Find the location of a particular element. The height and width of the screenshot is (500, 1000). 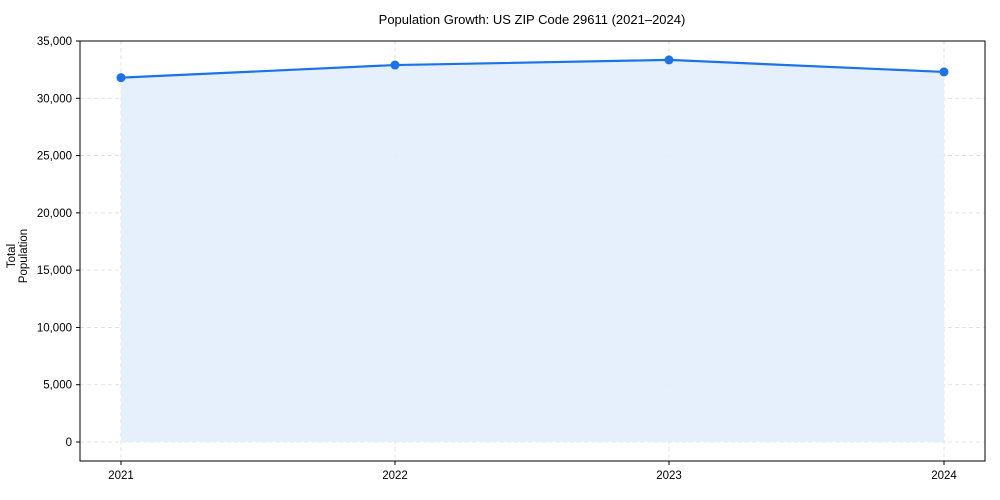

y-tick-label: 20,000 is located at coordinates (54, 214).